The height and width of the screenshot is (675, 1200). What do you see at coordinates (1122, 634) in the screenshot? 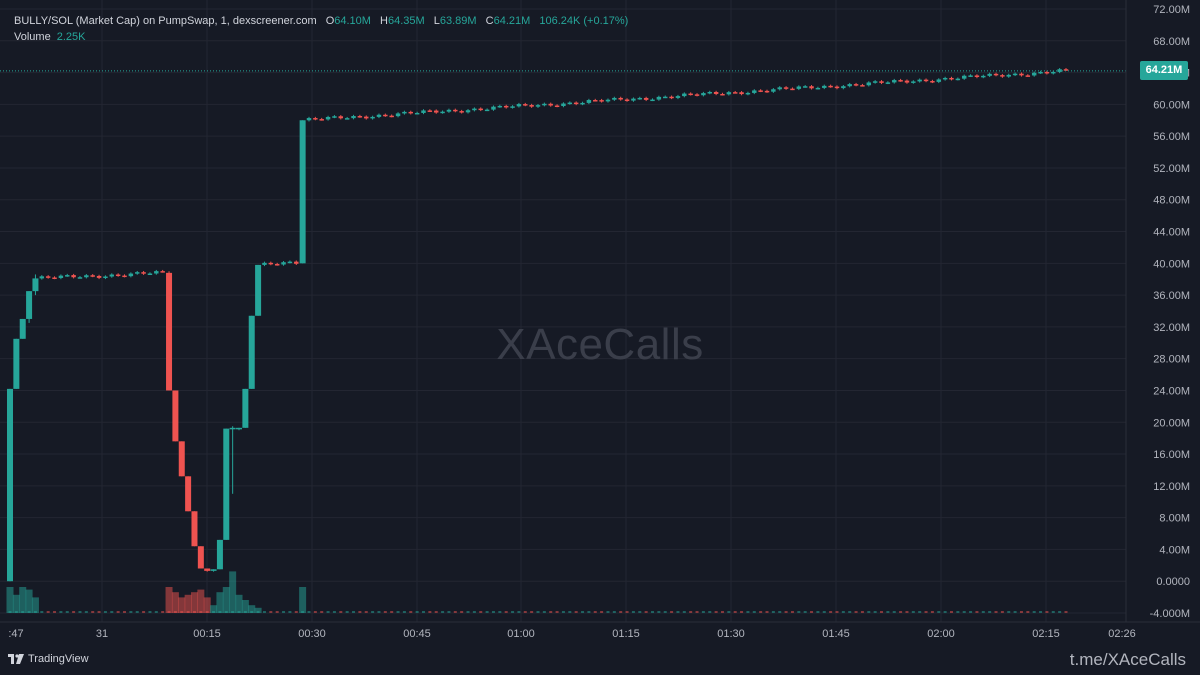
I see `x-tick-label: 02:26` at bounding box center [1122, 634].